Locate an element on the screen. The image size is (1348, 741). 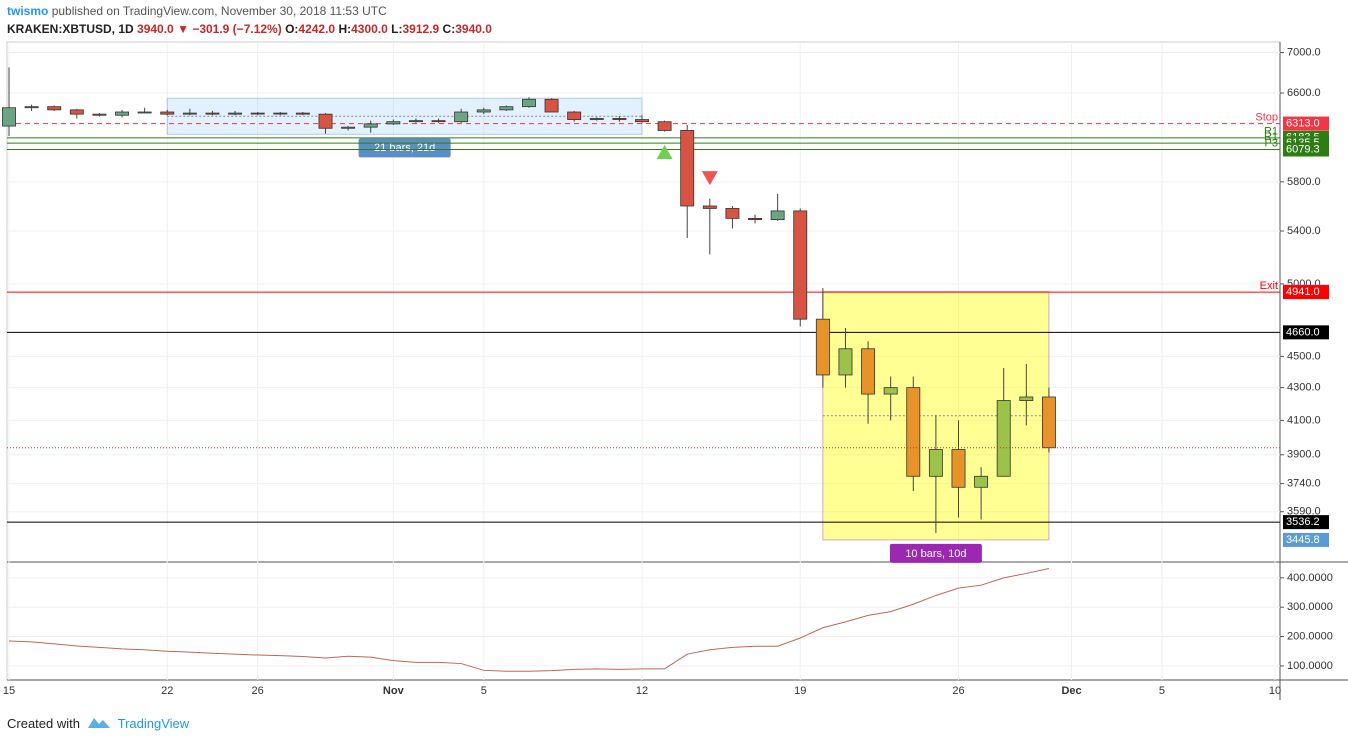
x-tick-label: 19 is located at coordinates (800, 691).